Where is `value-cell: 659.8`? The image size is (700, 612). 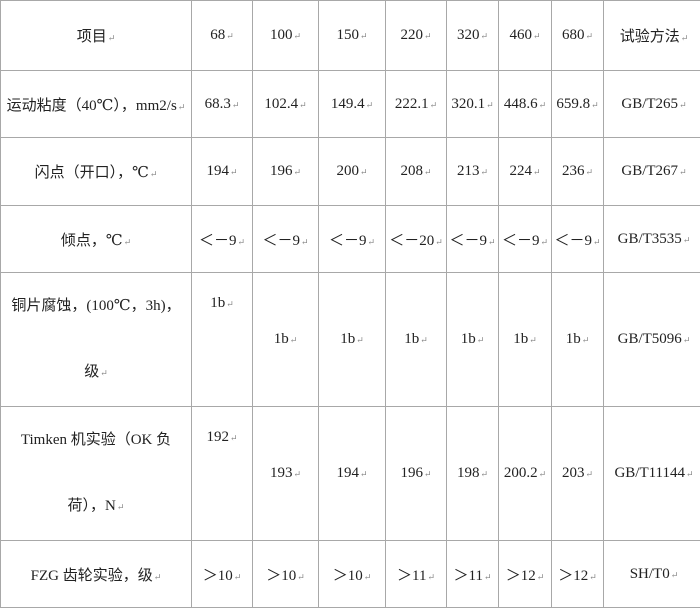 value-cell: 659.8 is located at coordinates (577, 104).